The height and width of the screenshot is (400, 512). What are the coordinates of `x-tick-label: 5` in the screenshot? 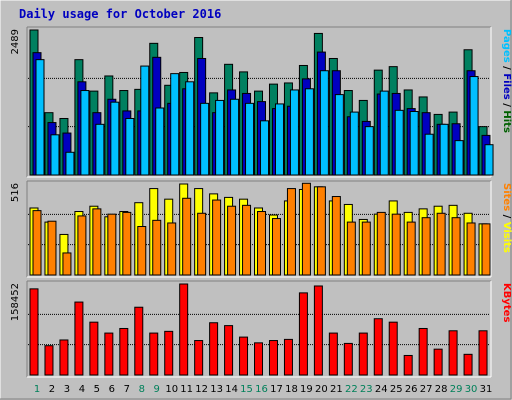 It's located at (97, 389).